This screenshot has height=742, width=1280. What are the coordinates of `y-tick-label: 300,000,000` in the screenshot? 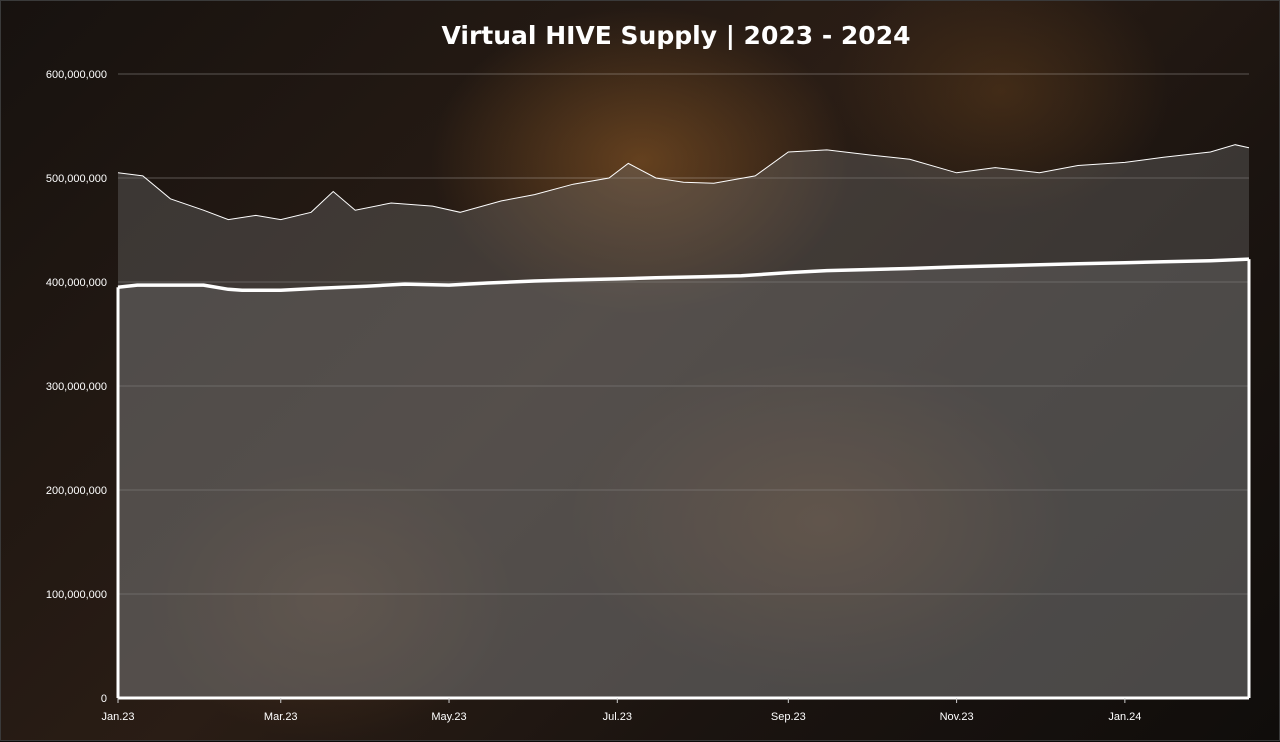 It's located at (76, 387).